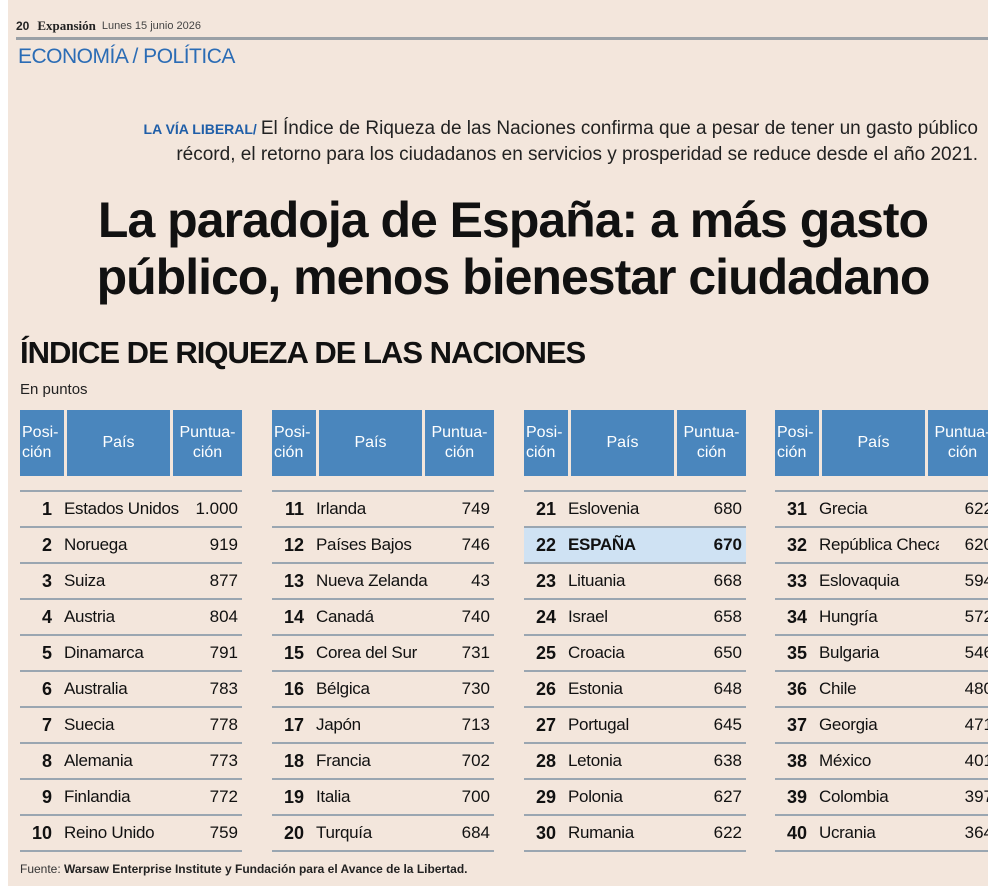 The image size is (1000, 886). I want to click on cell-pais: Chile, so click(838, 688).